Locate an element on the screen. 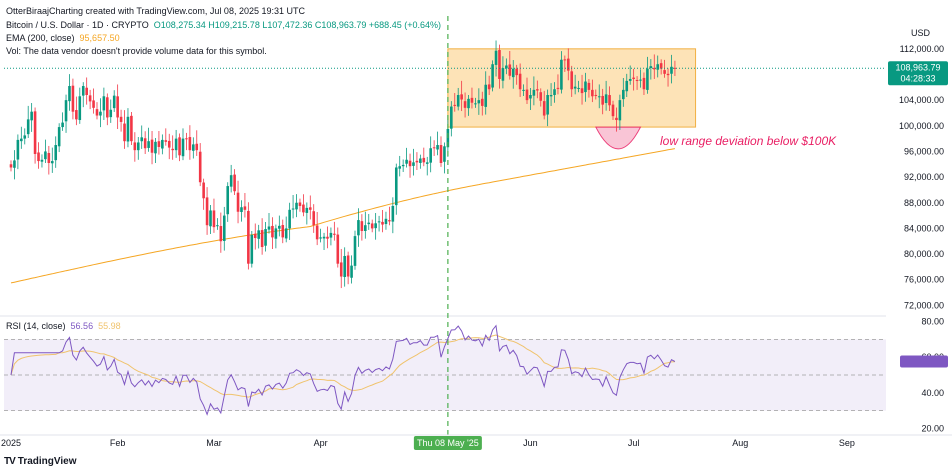 The height and width of the screenshot is (472, 952). rsi-ma-line is located at coordinates (342, 366).